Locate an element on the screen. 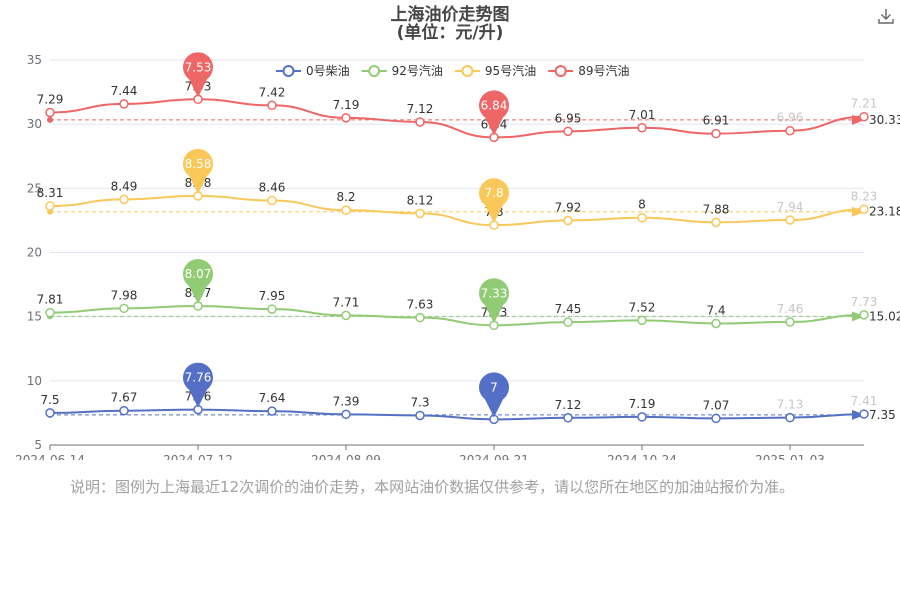  min-pin: 7.8 is located at coordinates (494, 201).